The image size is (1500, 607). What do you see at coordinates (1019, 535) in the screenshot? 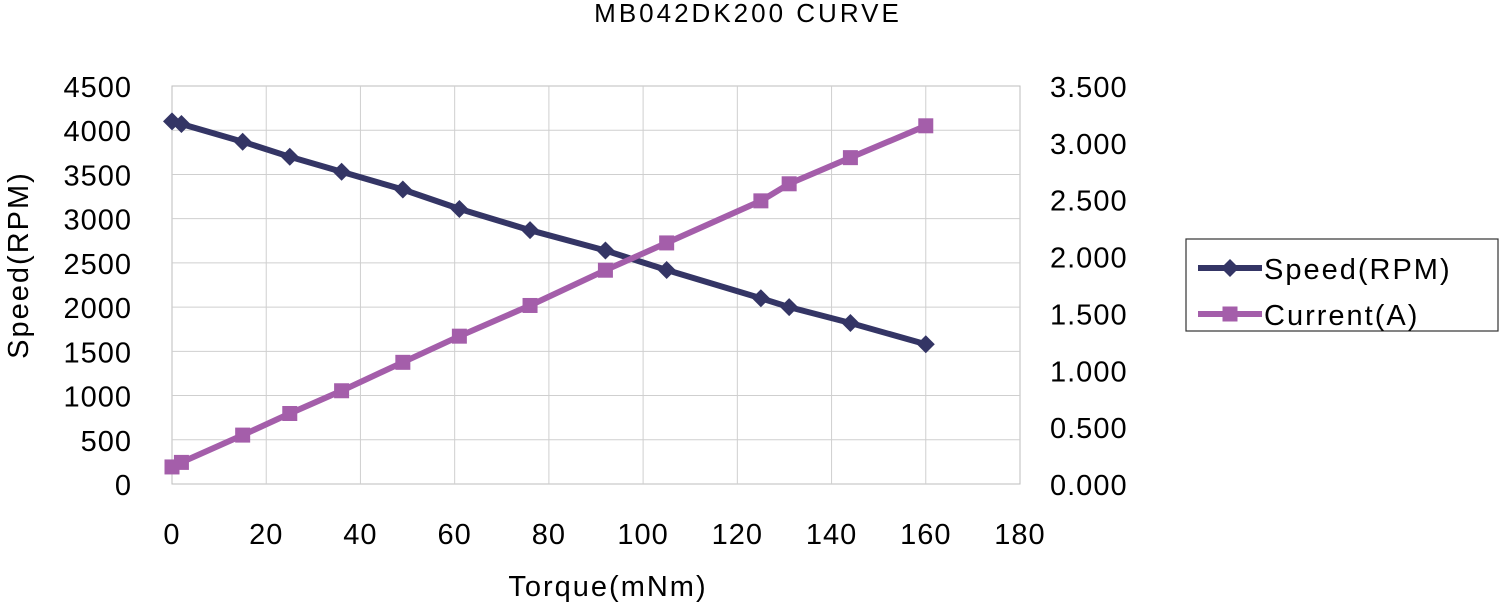
I see `x-tick-label: 180` at bounding box center [1019, 535].